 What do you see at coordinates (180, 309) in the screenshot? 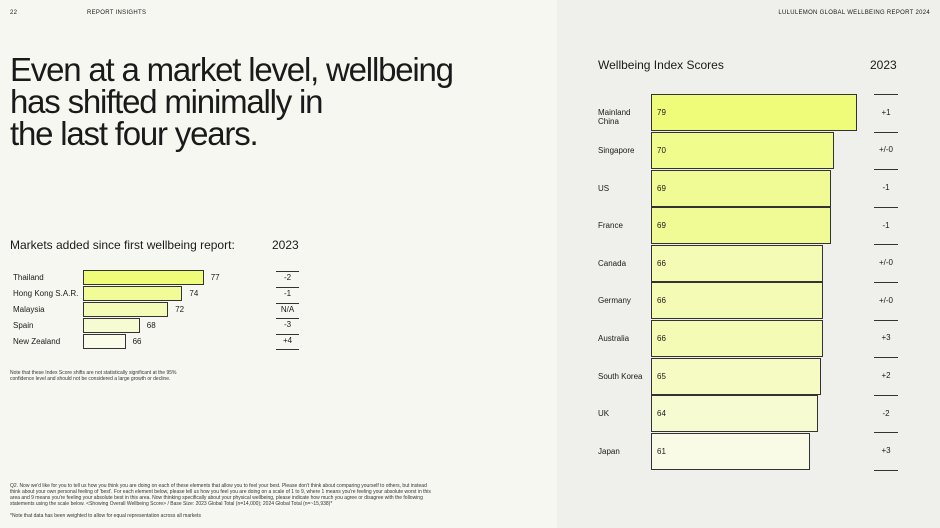
I see `value-label: 72` at bounding box center [180, 309].